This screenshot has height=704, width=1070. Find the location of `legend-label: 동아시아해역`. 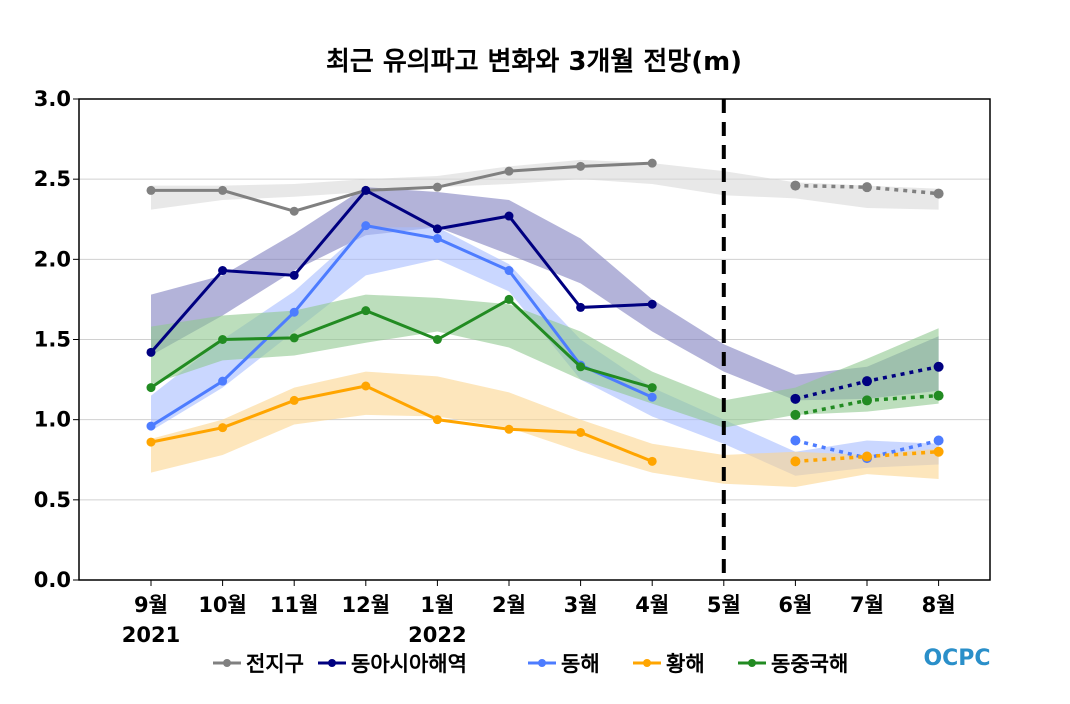

legend-label: 동아시아해역 is located at coordinates (409, 664).